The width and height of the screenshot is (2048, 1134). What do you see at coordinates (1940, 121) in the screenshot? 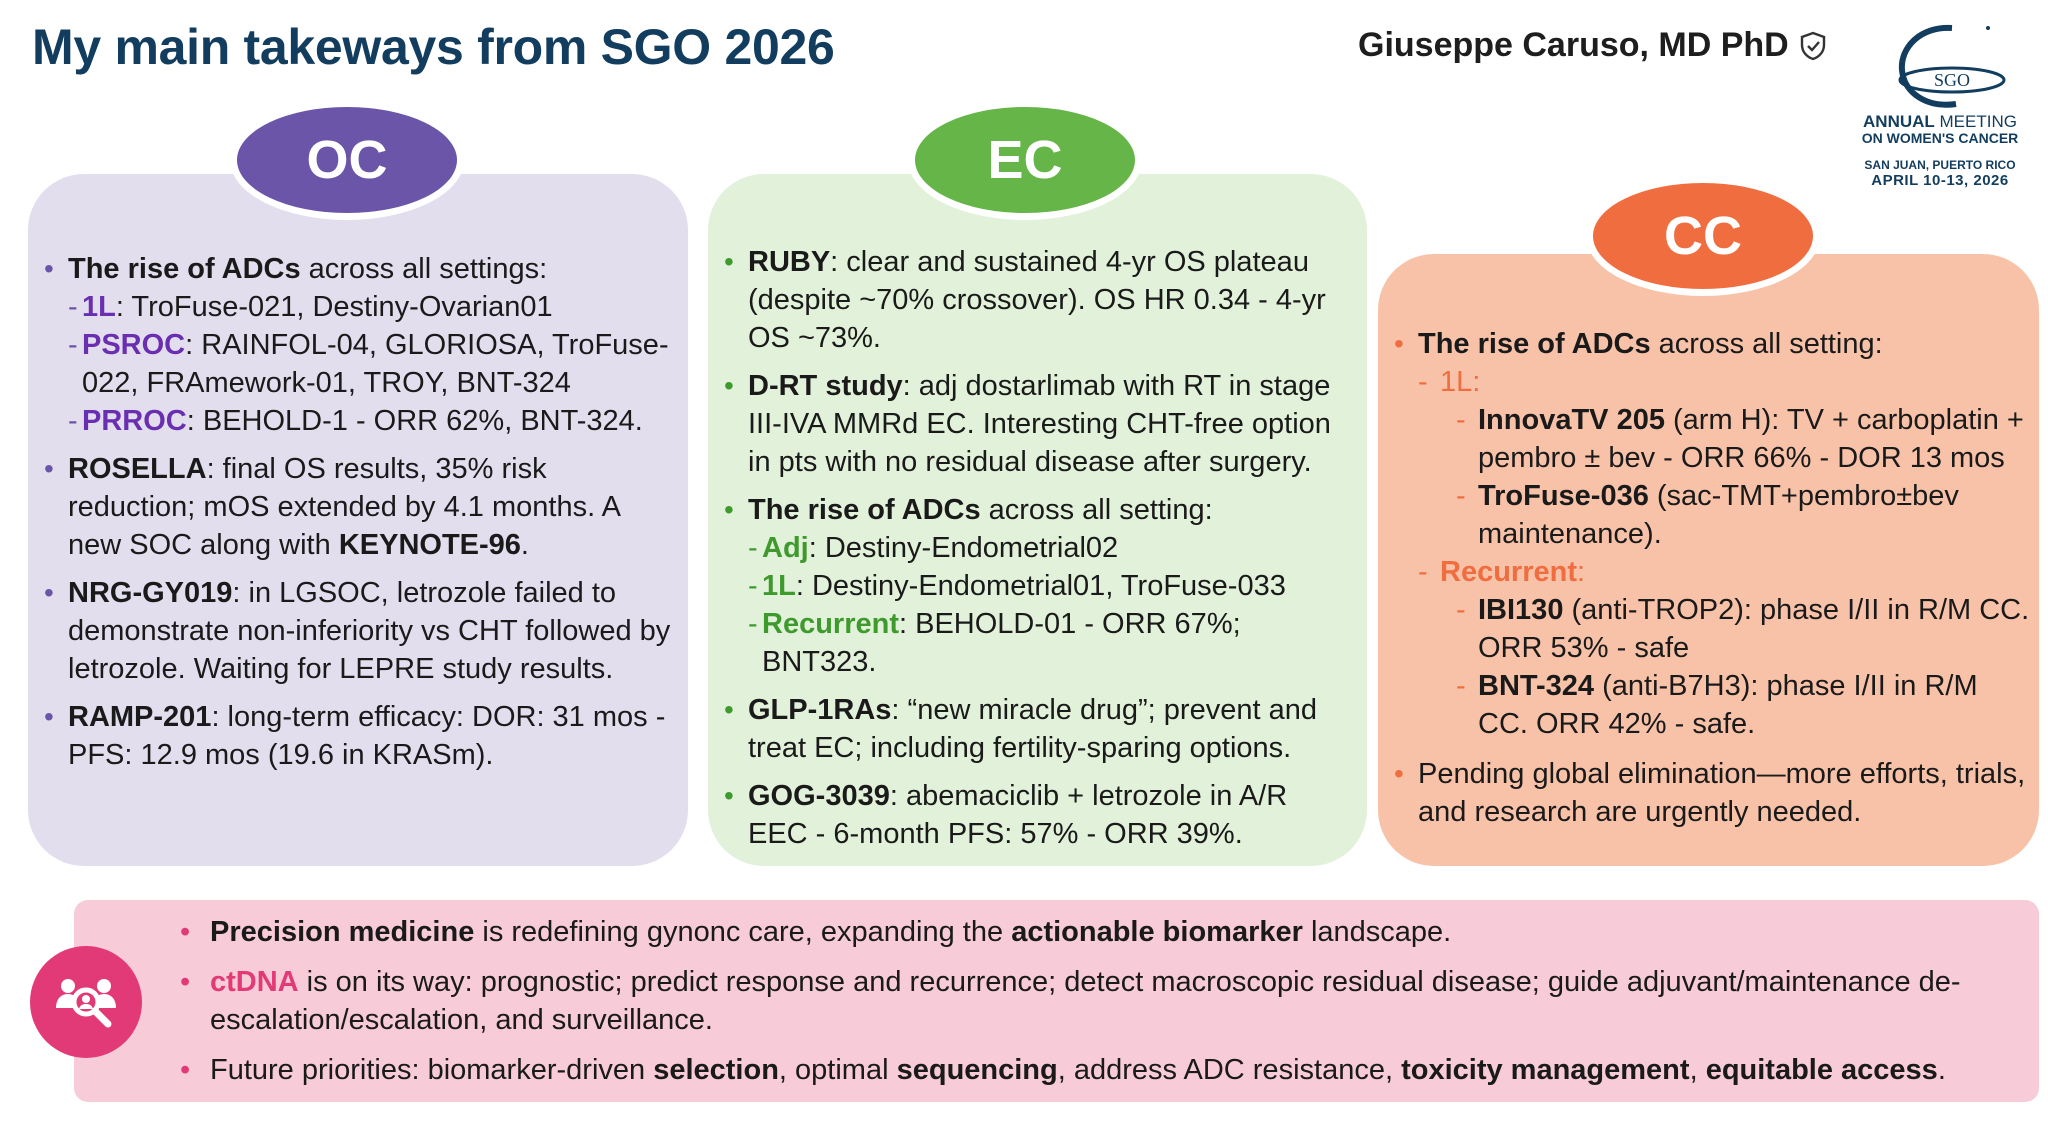
I see `logo-line-1: ANNUAL MEETING` at bounding box center [1940, 121].